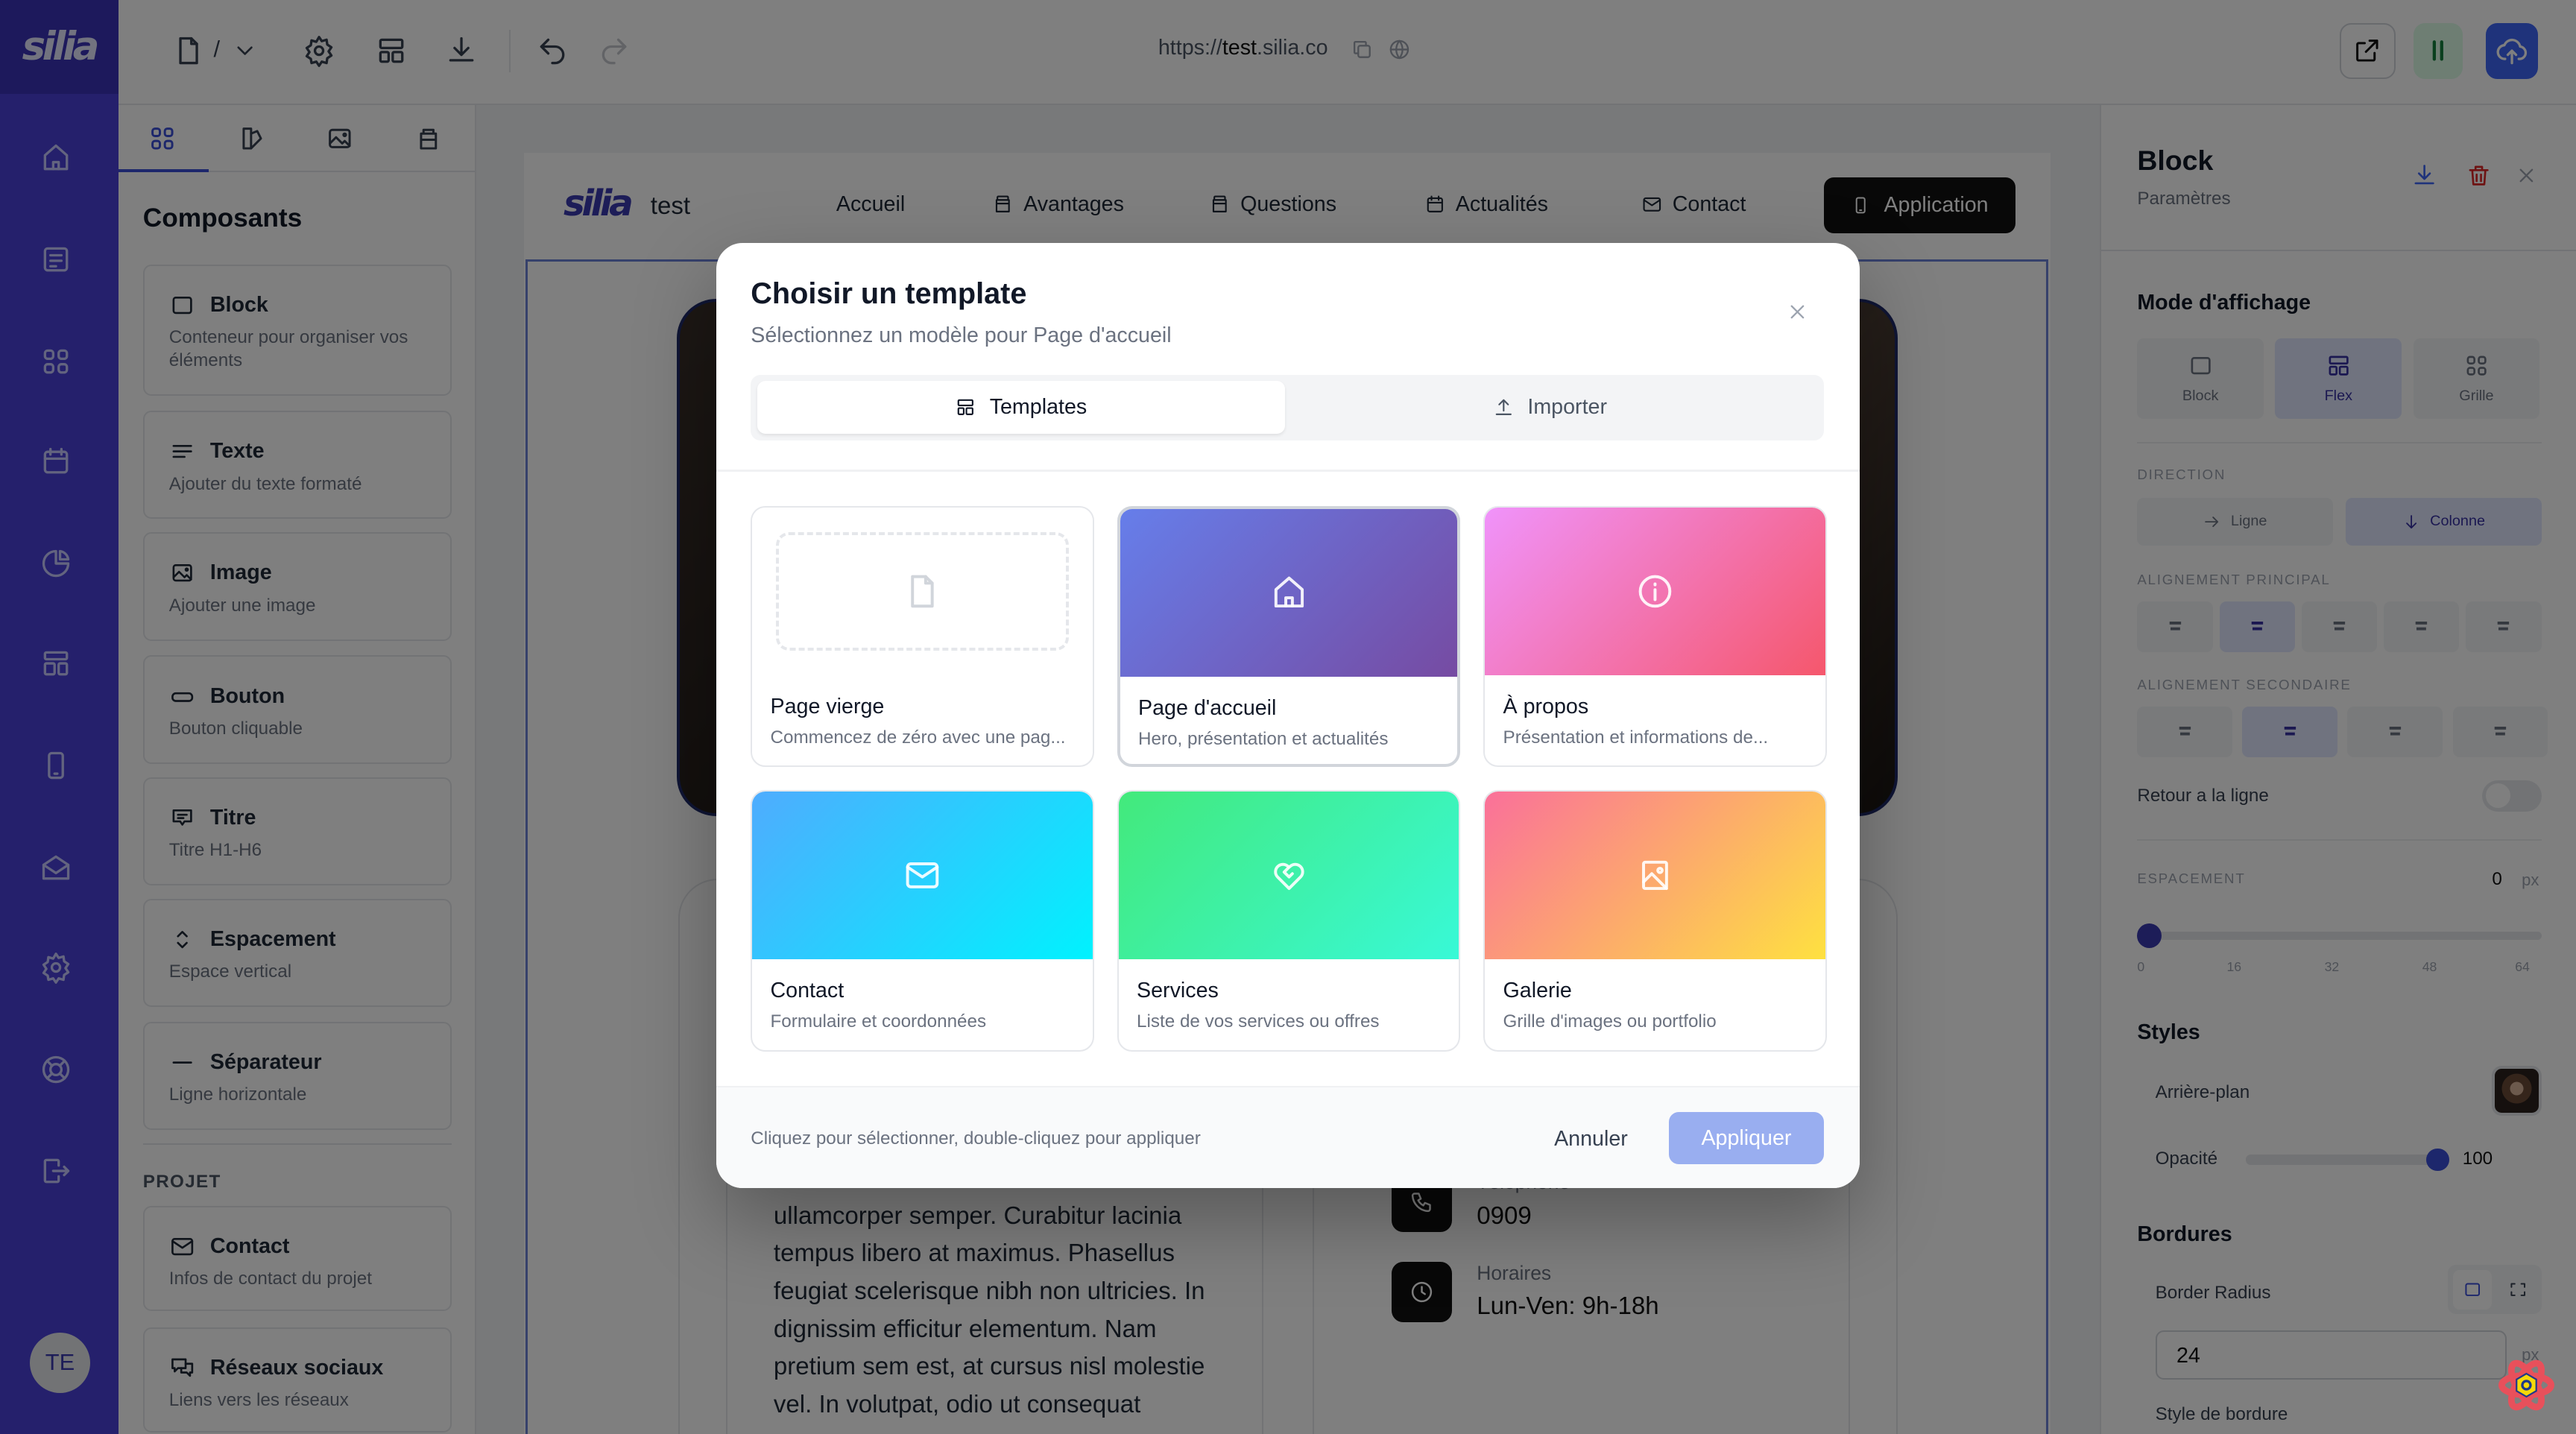 The height and width of the screenshot is (1434, 2576). I want to click on modal-tabs: Templates Importer, so click(1287, 407).